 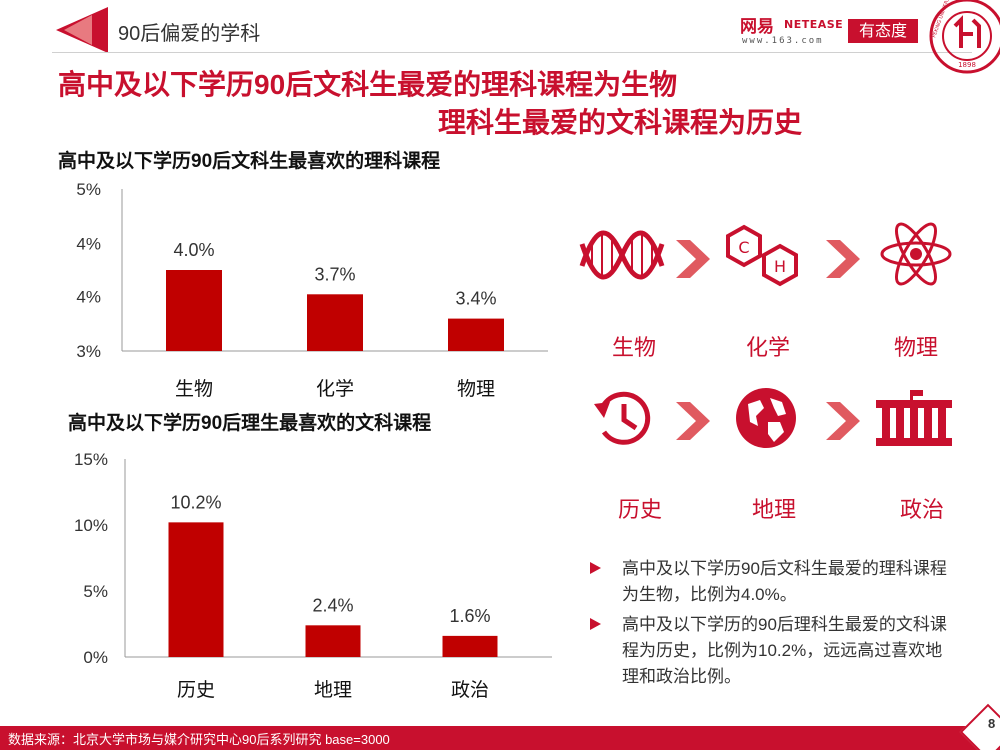 What do you see at coordinates (249, 161) in the screenshot?
I see `chart1-title: 高中及以下学历90后文科生最喜欢的理科课程` at bounding box center [249, 161].